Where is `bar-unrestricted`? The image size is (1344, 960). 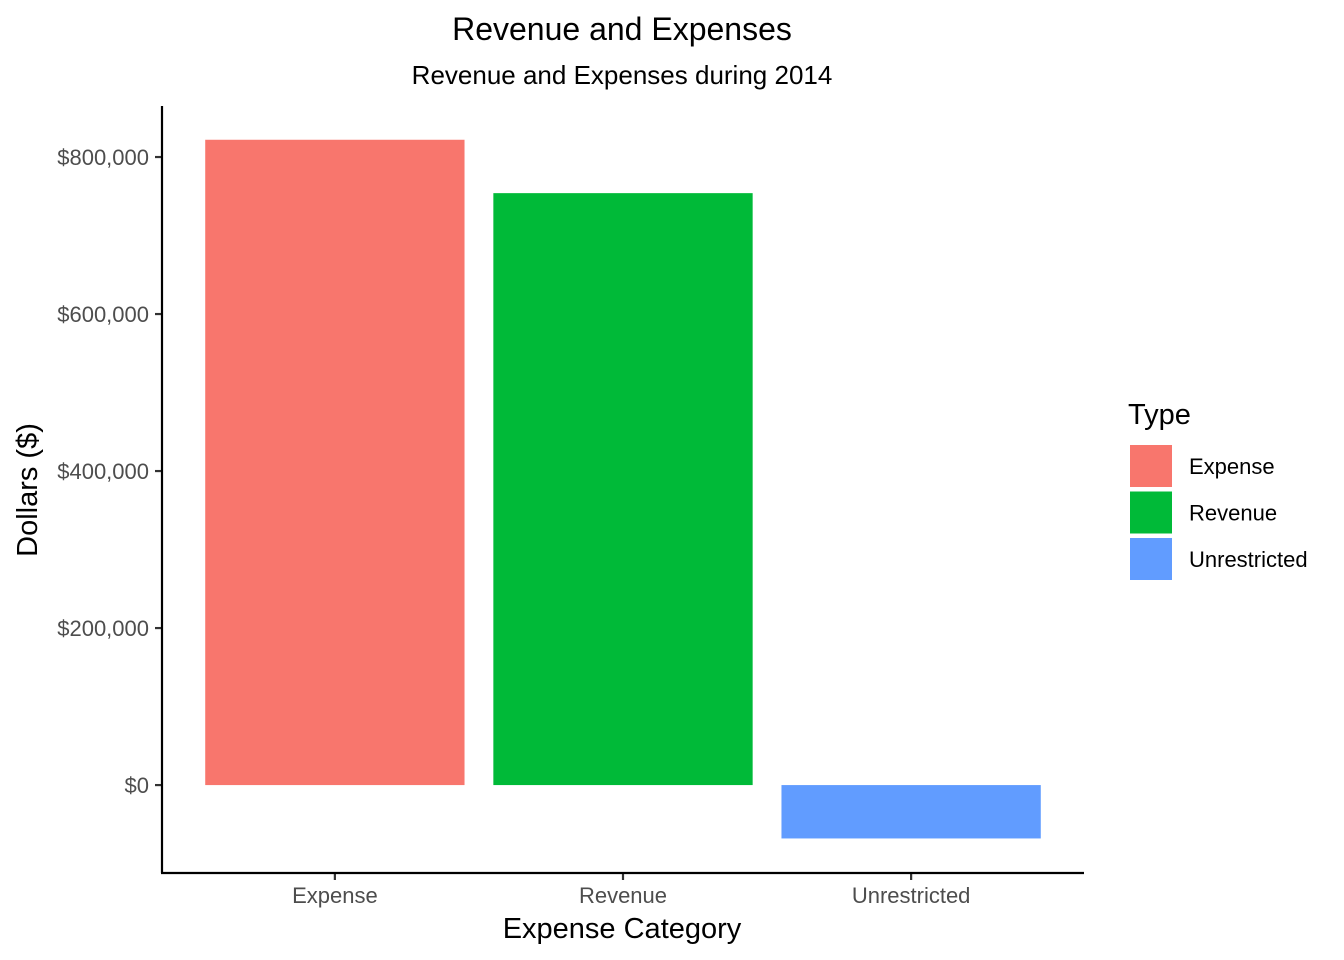
bar-unrestricted is located at coordinates (911, 812).